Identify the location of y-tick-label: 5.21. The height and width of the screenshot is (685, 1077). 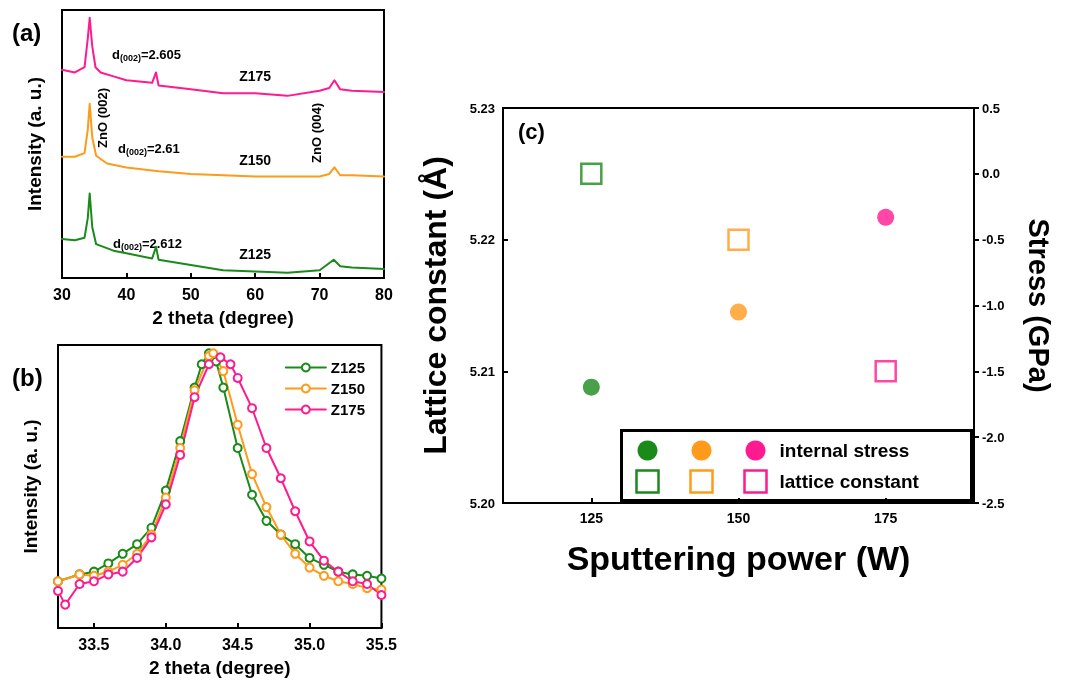
(482, 371).